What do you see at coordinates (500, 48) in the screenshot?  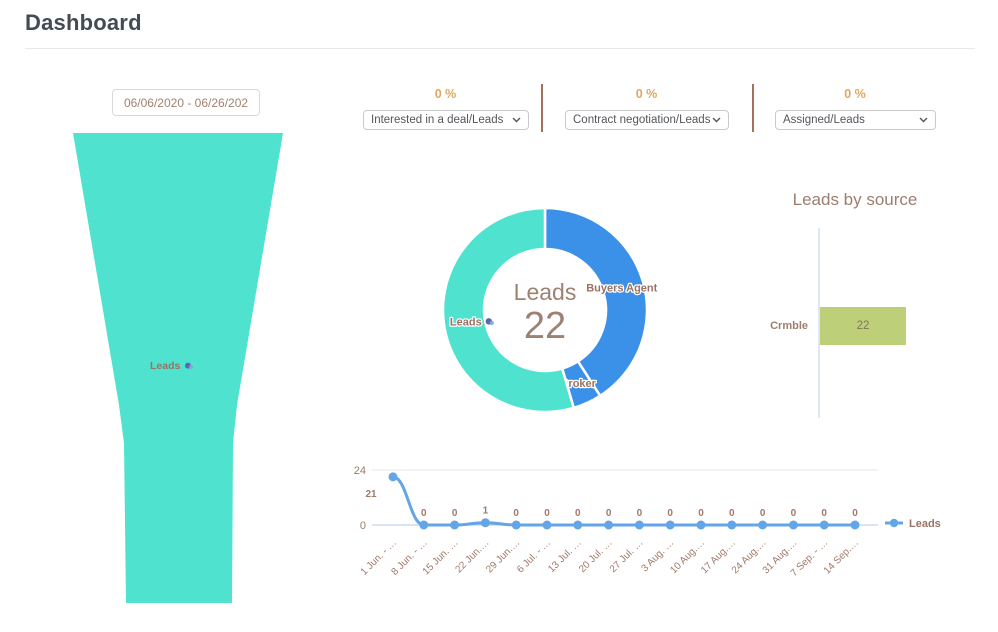 I see `header-divider` at bounding box center [500, 48].